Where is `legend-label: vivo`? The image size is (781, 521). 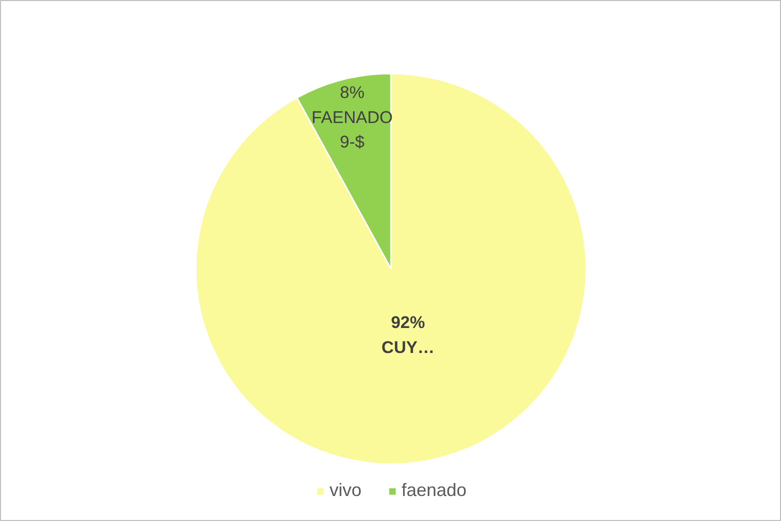 legend-label: vivo is located at coordinates (345, 490).